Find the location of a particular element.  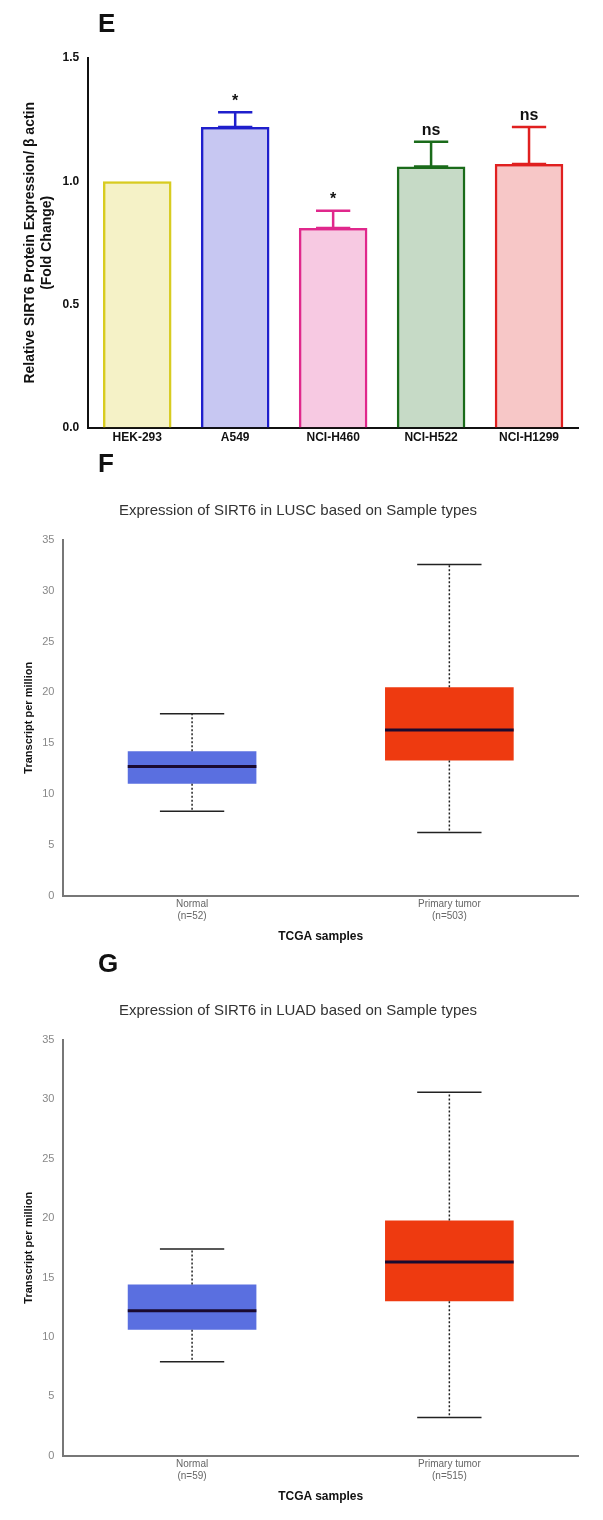

x-tick-label: NCI-H522 is located at coordinates (431, 437).